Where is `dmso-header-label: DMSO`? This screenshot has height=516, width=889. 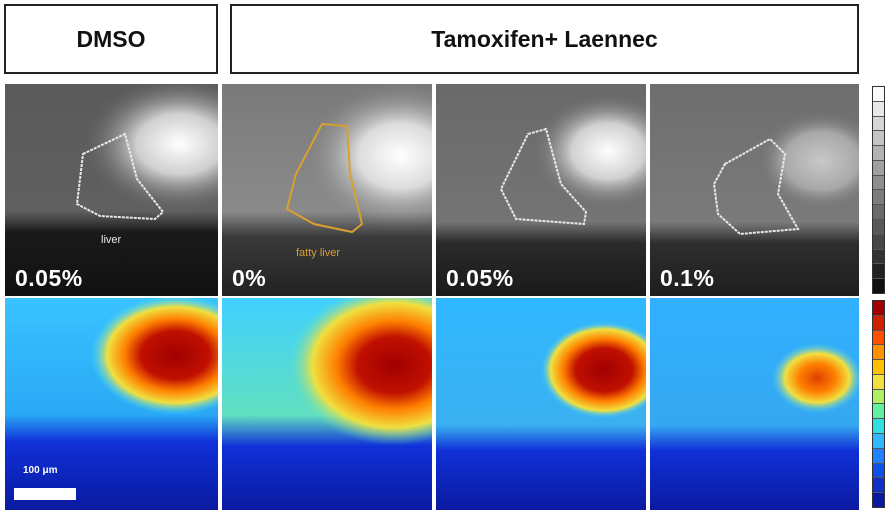
dmso-header-label: DMSO is located at coordinates (111, 38).